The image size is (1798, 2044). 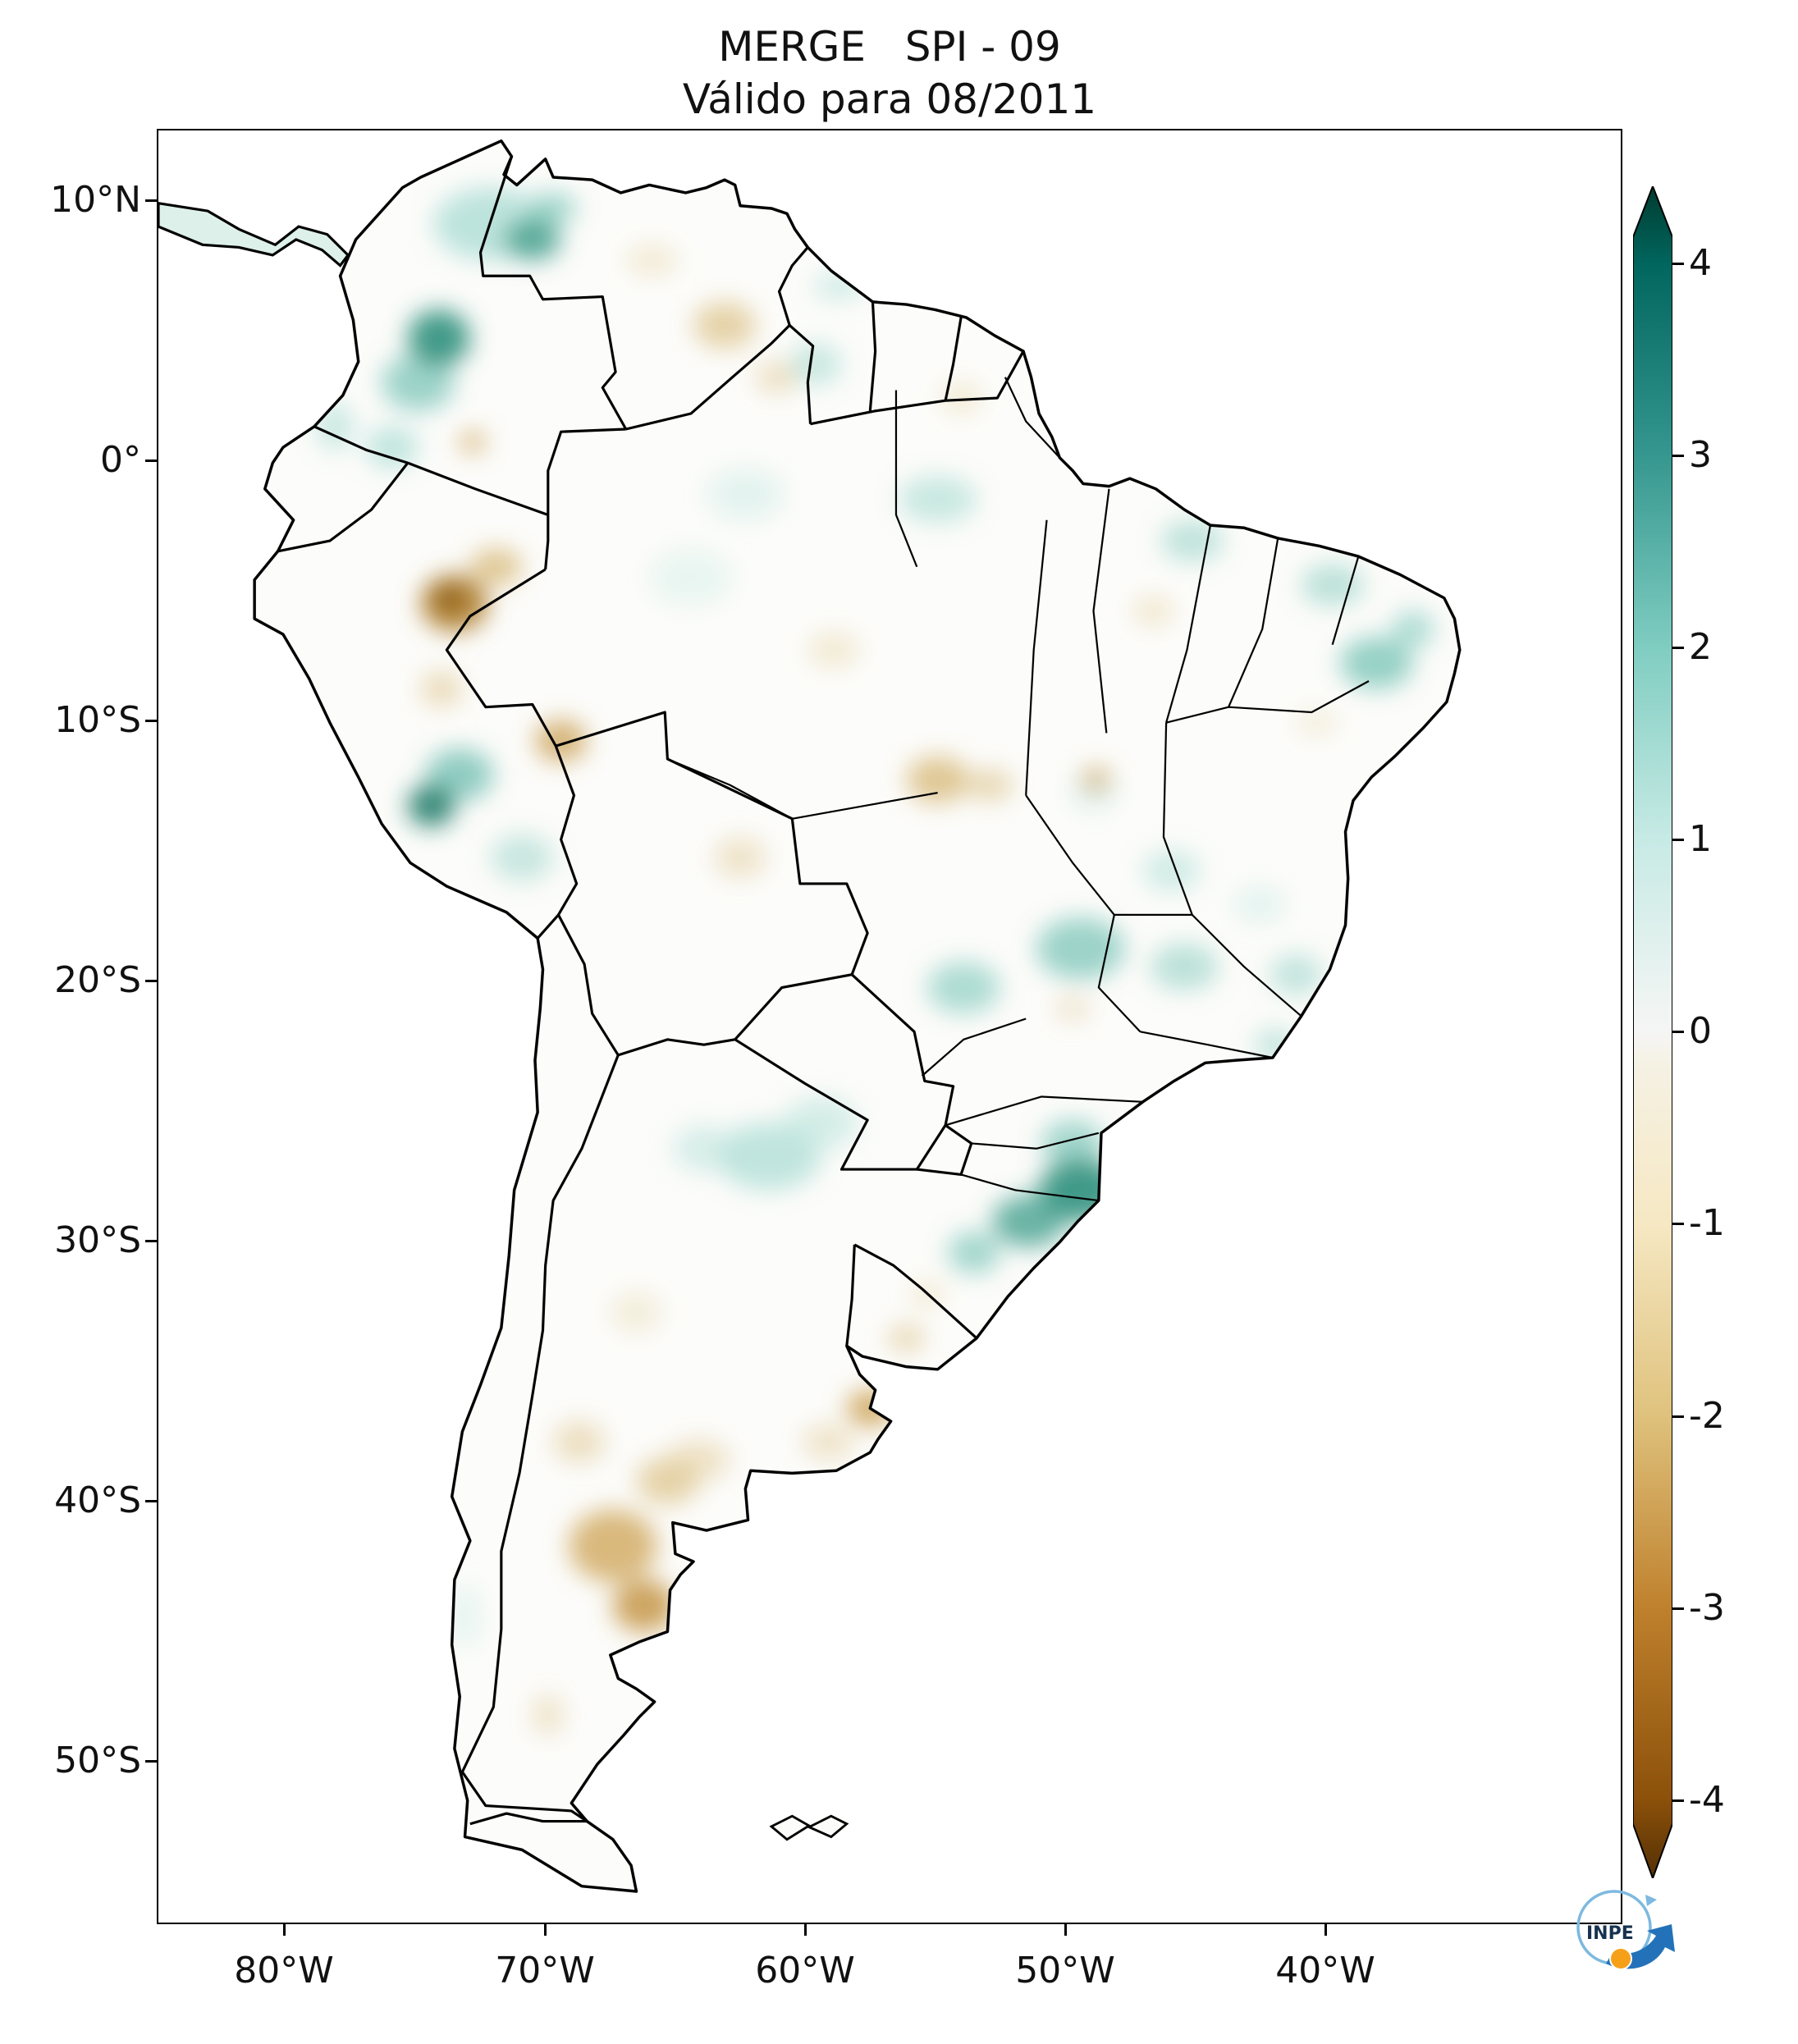 What do you see at coordinates (545, 1971) in the screenshot?
I see `x-tick-label: 70°W` at bounding box center [545, 1971].